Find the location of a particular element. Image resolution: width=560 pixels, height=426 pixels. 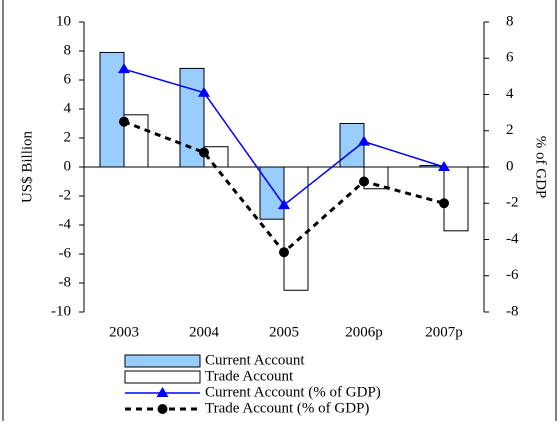

y2-tick-label: -2 is located at coordinates (512, 203).